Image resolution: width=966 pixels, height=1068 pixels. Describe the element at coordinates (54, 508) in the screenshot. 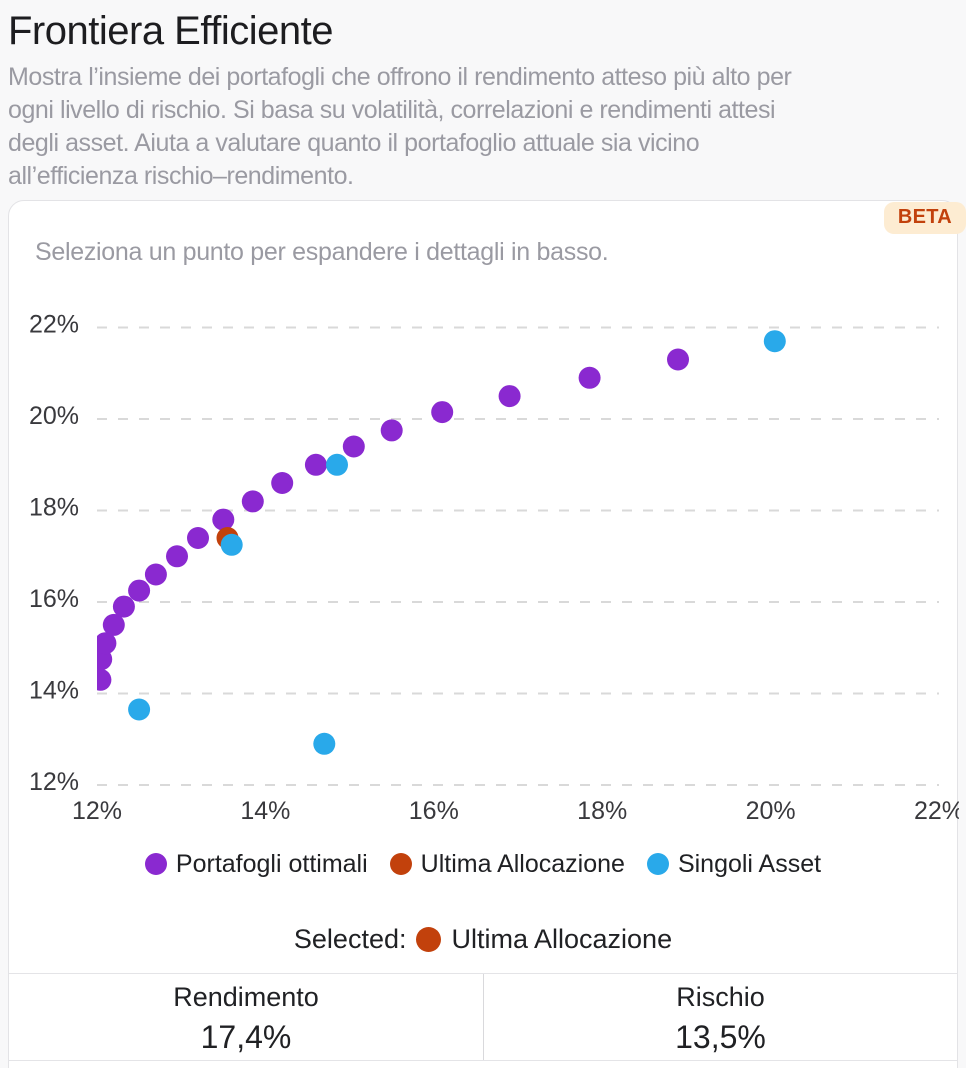

I see `y-tick-18%: 18%` at that location.